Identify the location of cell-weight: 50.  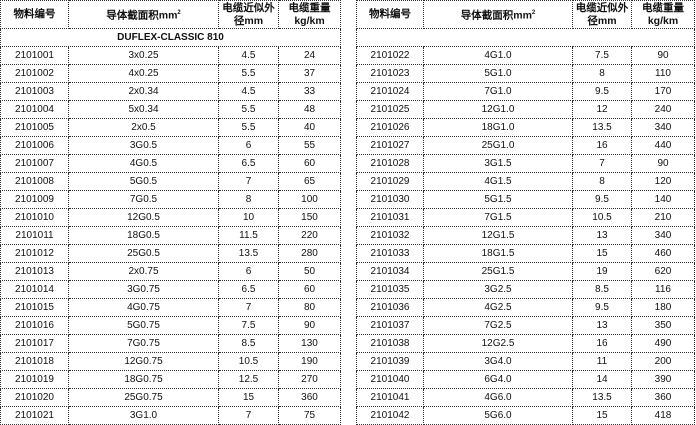
(309, 271).